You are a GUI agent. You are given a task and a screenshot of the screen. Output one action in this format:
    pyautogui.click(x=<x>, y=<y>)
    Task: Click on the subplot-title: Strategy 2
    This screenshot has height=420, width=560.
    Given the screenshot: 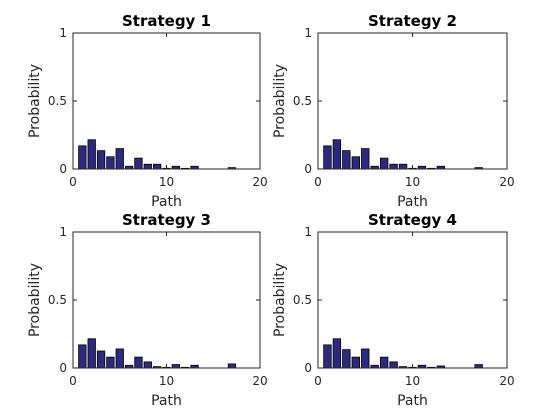 What is the action you would take?
    pyautogui.click(x=412, y=21)
    